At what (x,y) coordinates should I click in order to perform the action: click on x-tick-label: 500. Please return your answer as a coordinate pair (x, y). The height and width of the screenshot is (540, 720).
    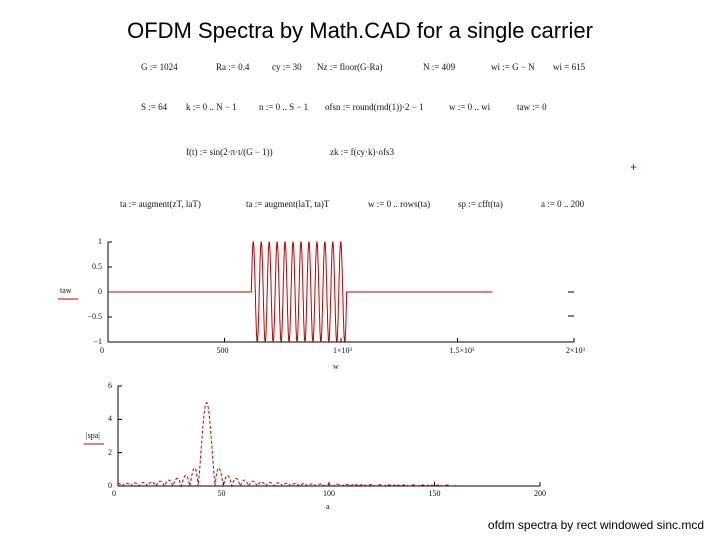
    Looking at the image, I should click on (222, 350).